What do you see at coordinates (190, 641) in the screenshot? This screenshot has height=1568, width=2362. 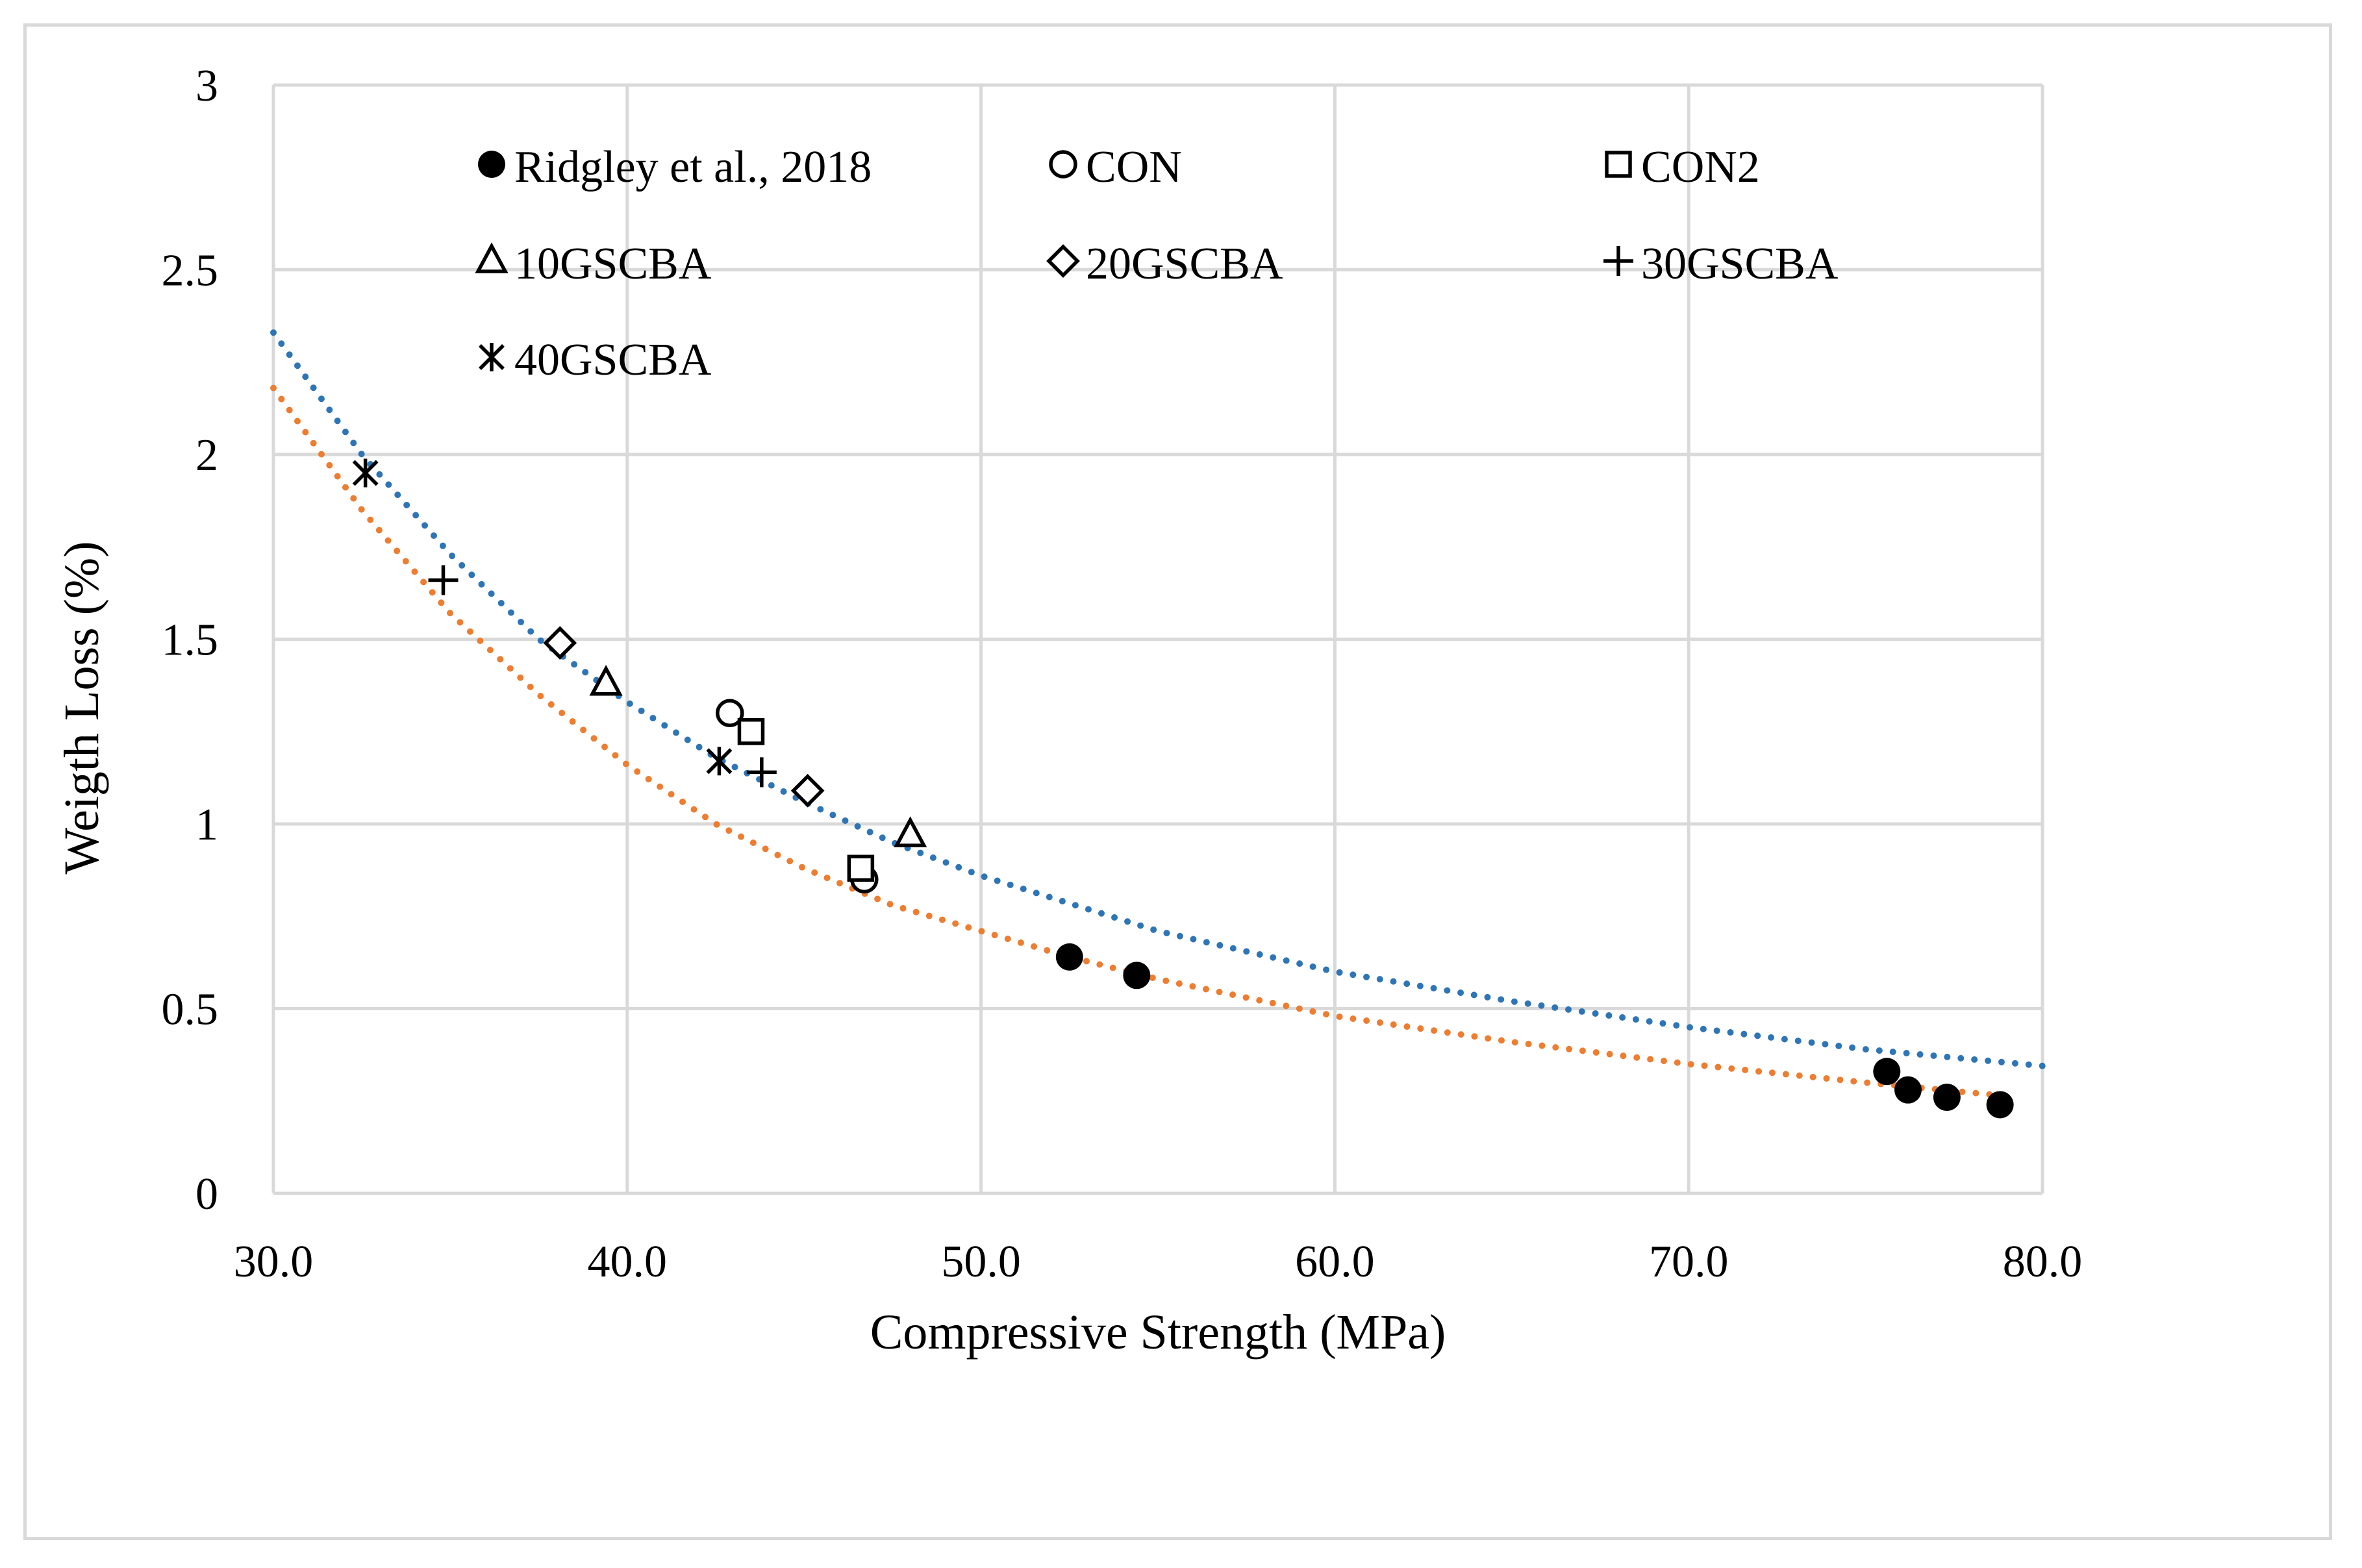 I see `y-tick-label: 1.5` at bounding box center [190, 641].